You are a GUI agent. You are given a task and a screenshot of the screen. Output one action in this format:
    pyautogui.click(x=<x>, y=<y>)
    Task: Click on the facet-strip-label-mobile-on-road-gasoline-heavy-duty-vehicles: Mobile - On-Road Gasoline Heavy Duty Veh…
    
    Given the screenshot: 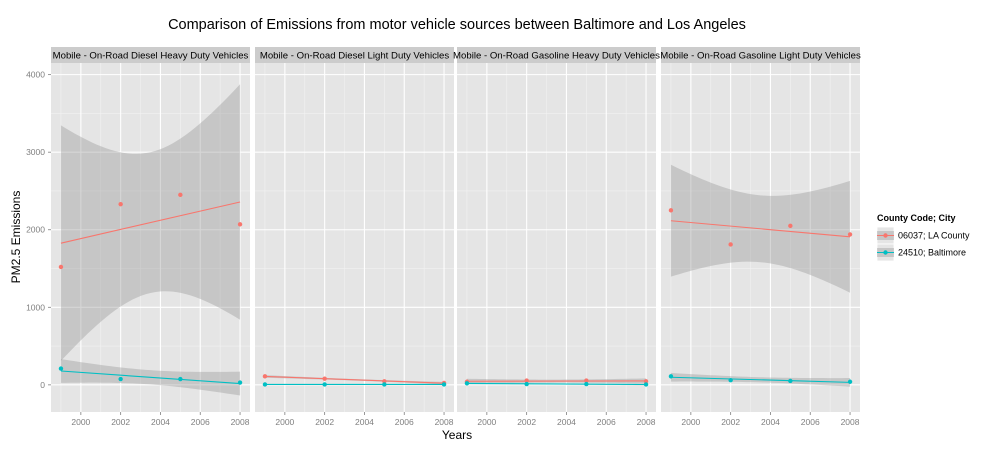 What is the action you would take?
    pyautogui.click(x=556, y=56)
    